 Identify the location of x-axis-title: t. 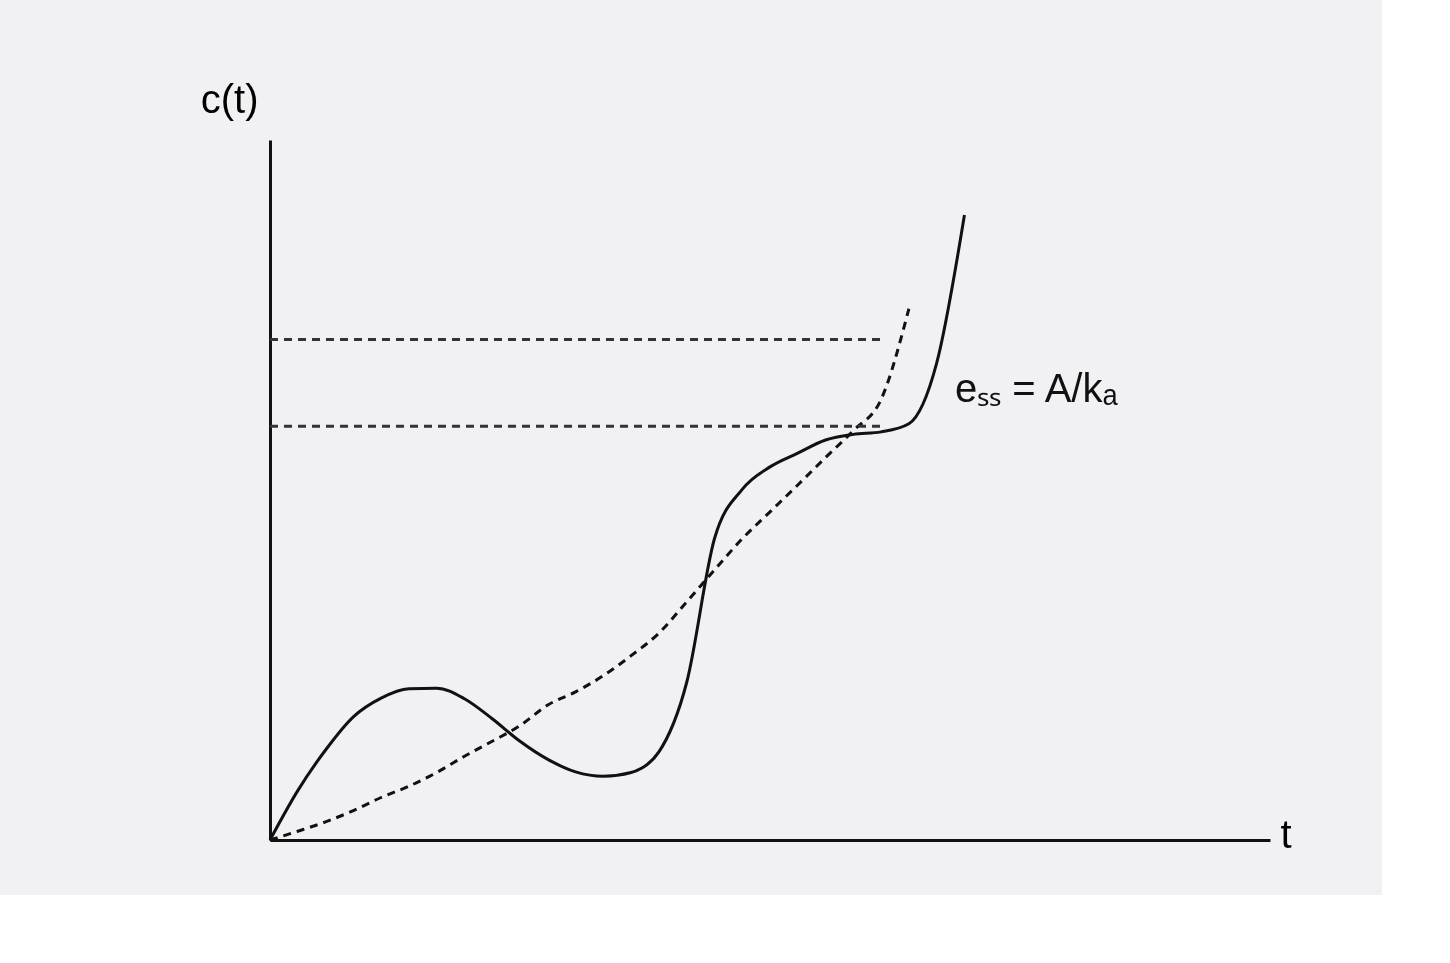
(1286, 833).